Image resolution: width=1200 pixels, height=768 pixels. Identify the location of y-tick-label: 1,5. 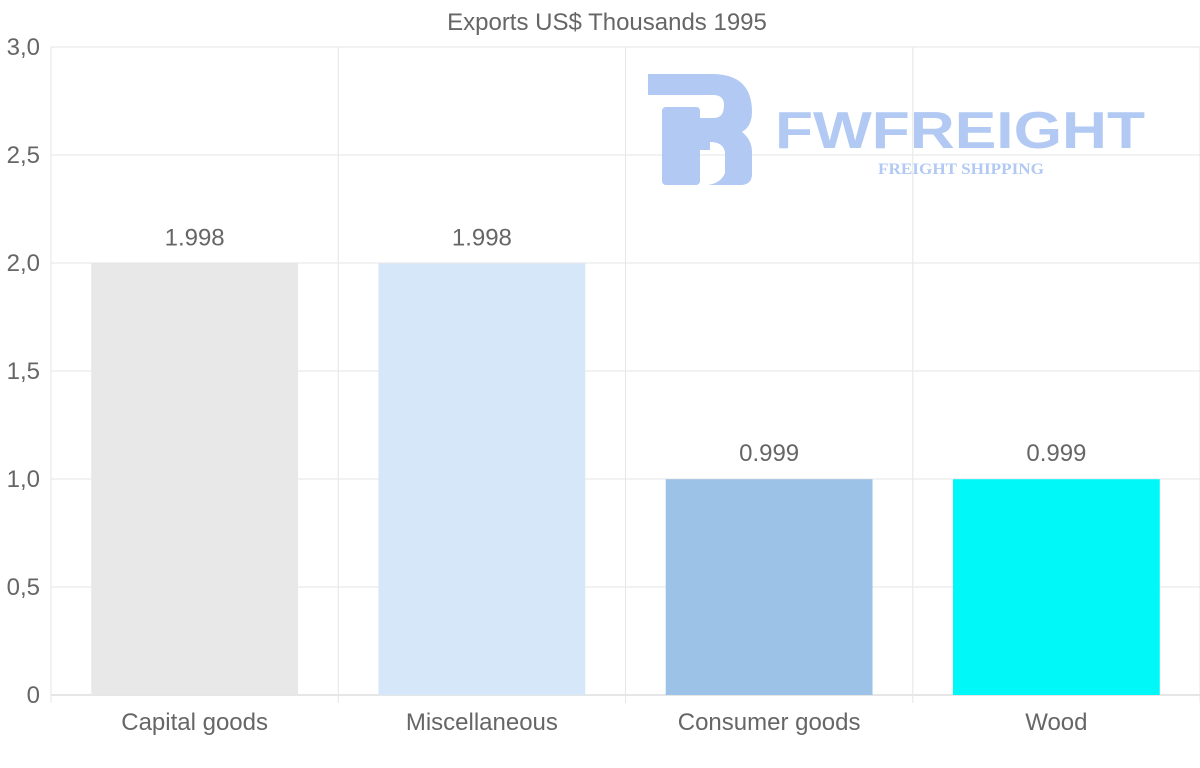
(23, 371).